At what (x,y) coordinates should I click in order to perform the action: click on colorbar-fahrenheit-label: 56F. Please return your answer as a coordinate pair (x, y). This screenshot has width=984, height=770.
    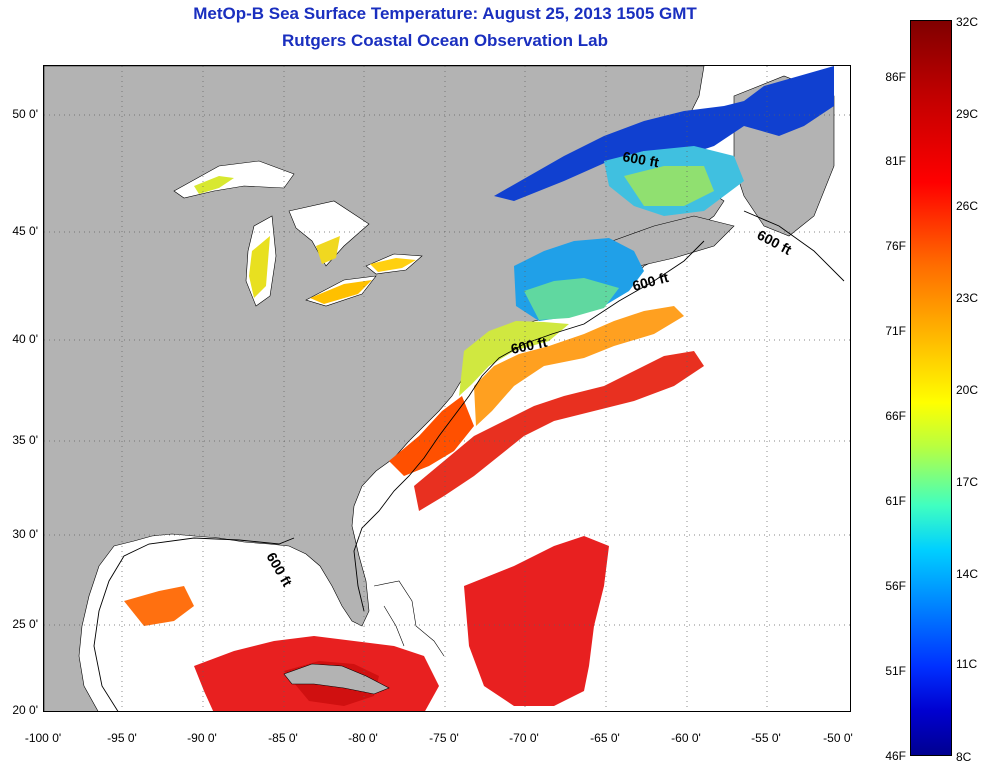
    Looking at the image, I should click on (895, 586).